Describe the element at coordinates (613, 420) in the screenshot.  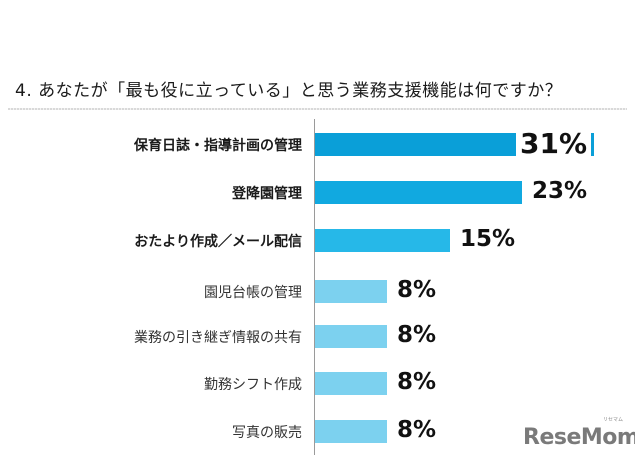
I see `resemom-logo-sub: リセマム` at that location.